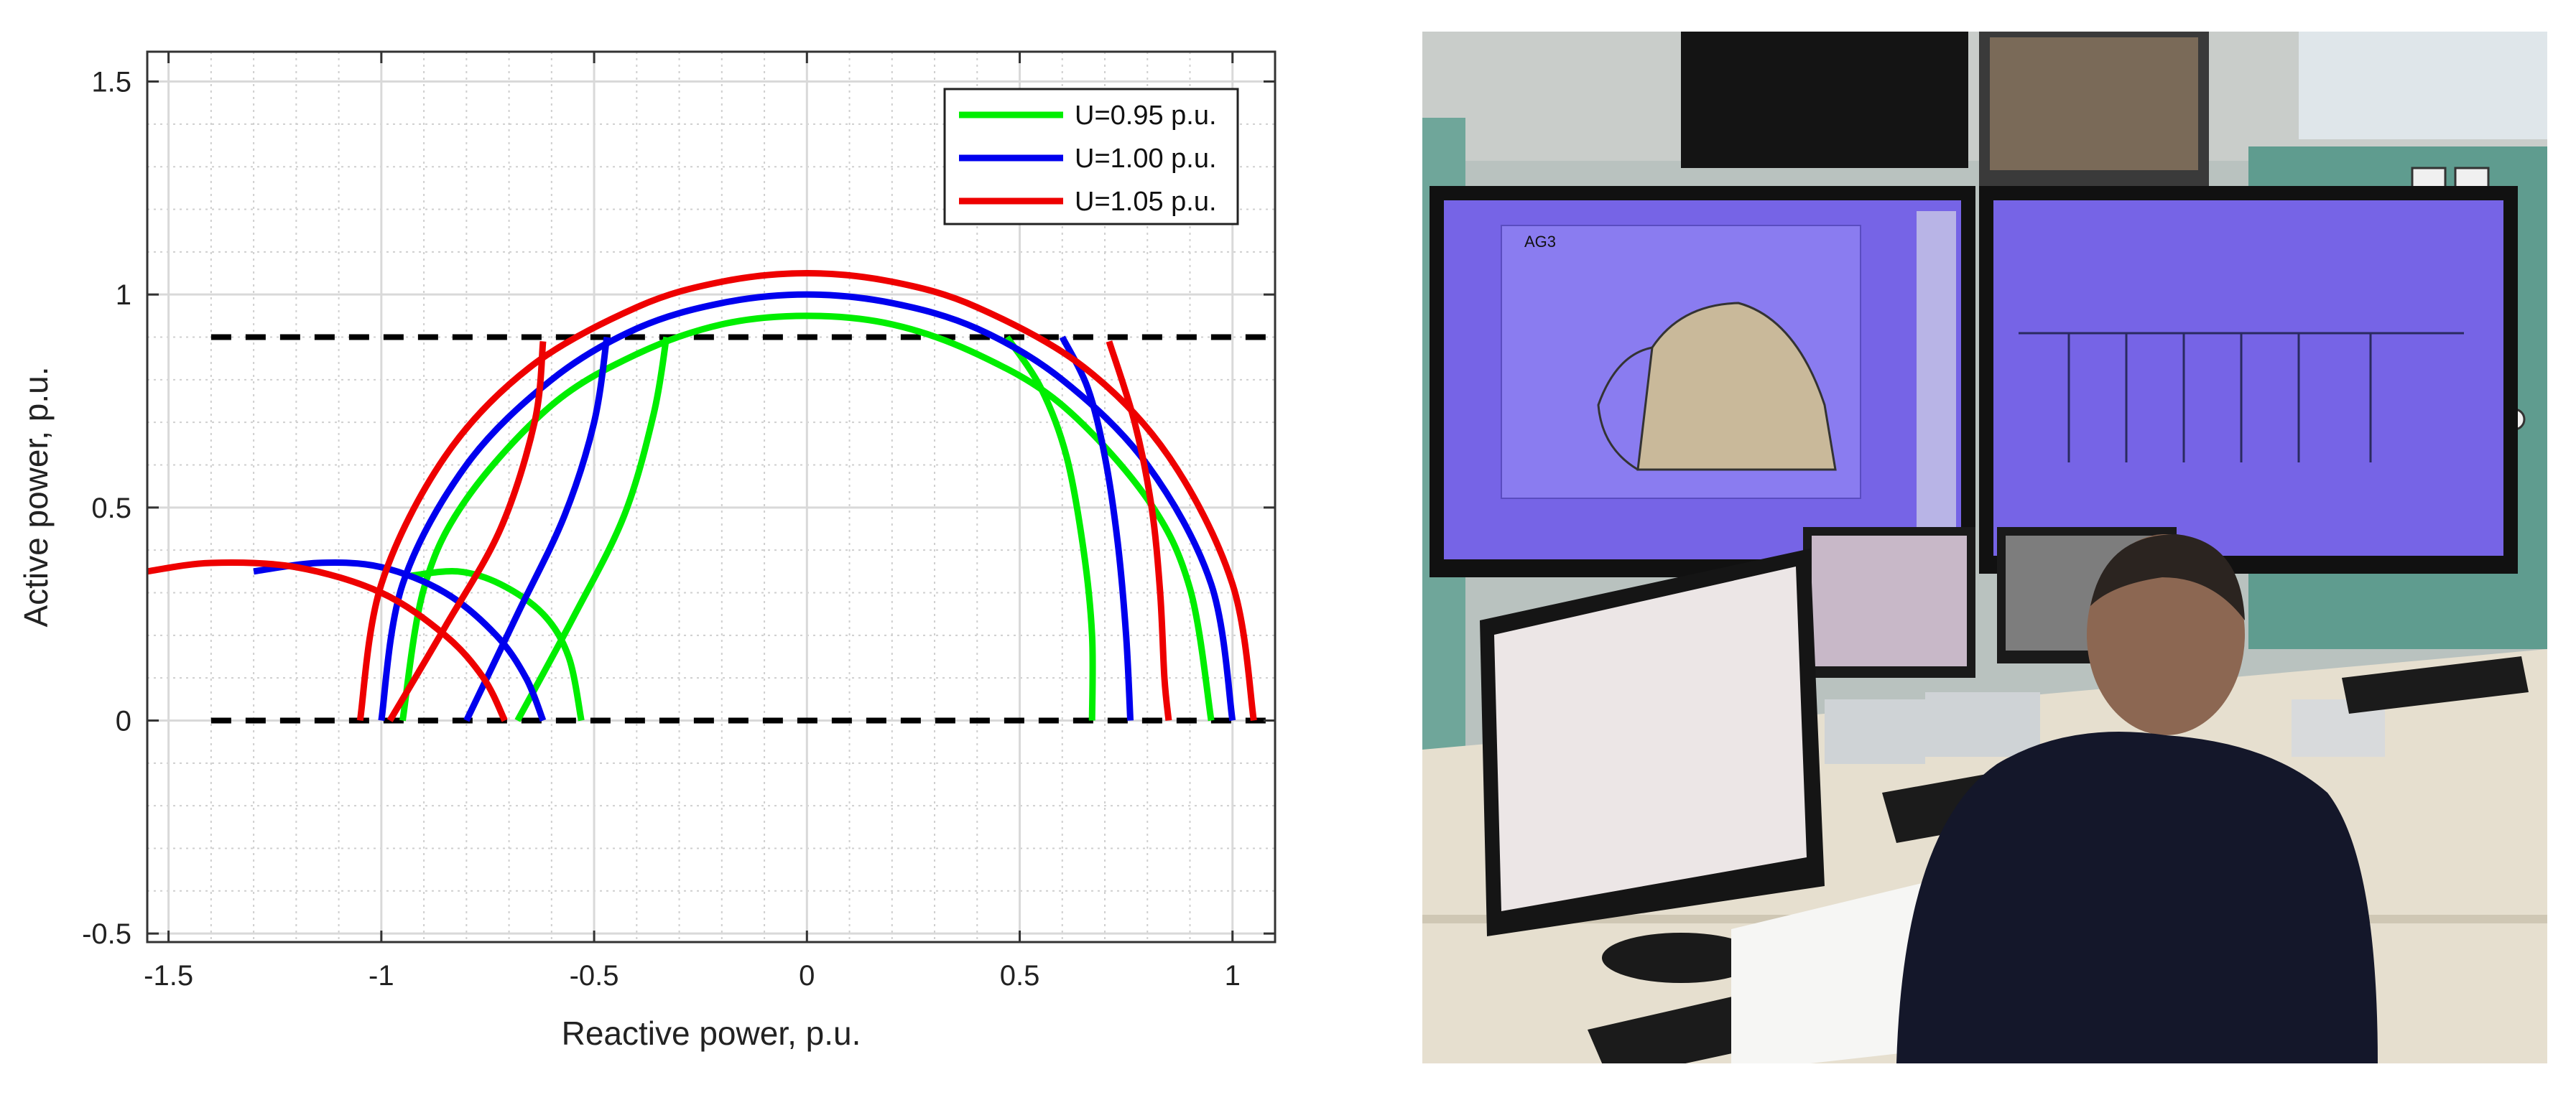 The image size is (2576, 1095). What do you see at coordinates (1233, 976) in the screenshot?
I see `x-tick-label: 1` at bounding box center [1233, 976].